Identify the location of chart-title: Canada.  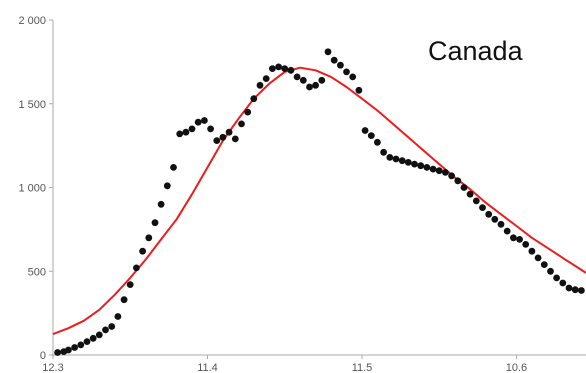
(476, 51).